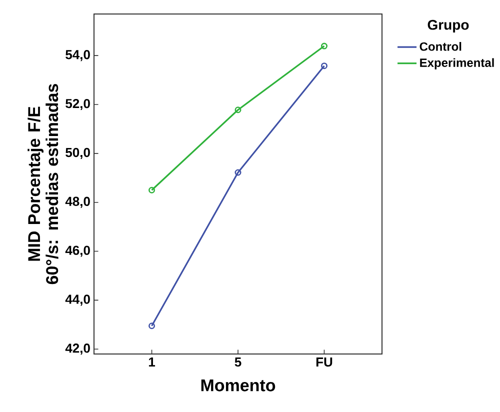 The image size is (500, 412). What do you see at coordinates (43, 184) in the screenshot?
I see `y-axis-title: MID Porcentaje F/E 60°/s: medias estimadas` at bounding box center [43, 184].